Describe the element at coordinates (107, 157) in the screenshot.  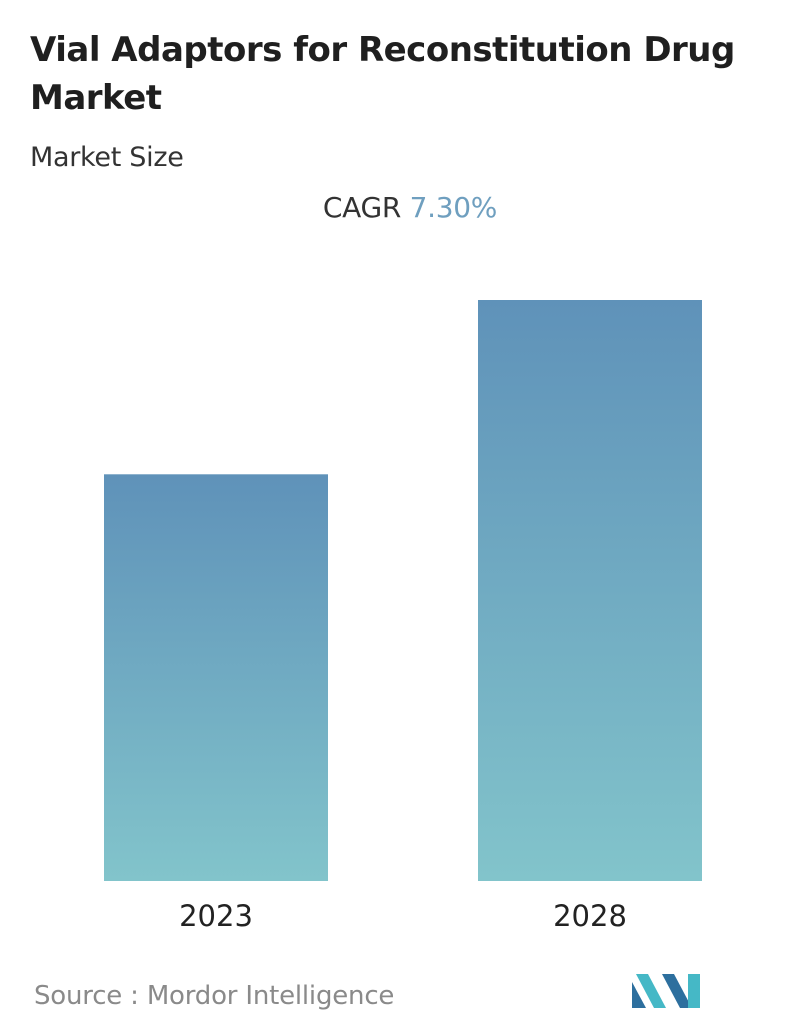
I see `page-subtitle: Market Size` at that location.